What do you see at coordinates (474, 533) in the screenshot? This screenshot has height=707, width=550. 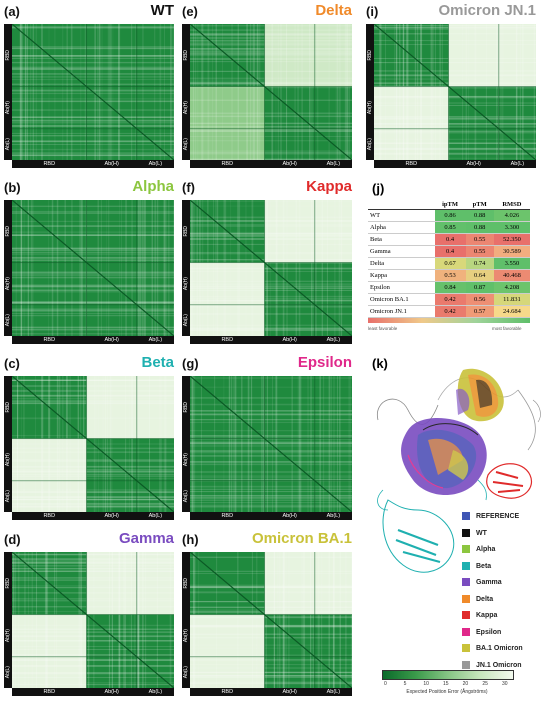 I see `legend-item: WT` at bounding box center [474, 533].